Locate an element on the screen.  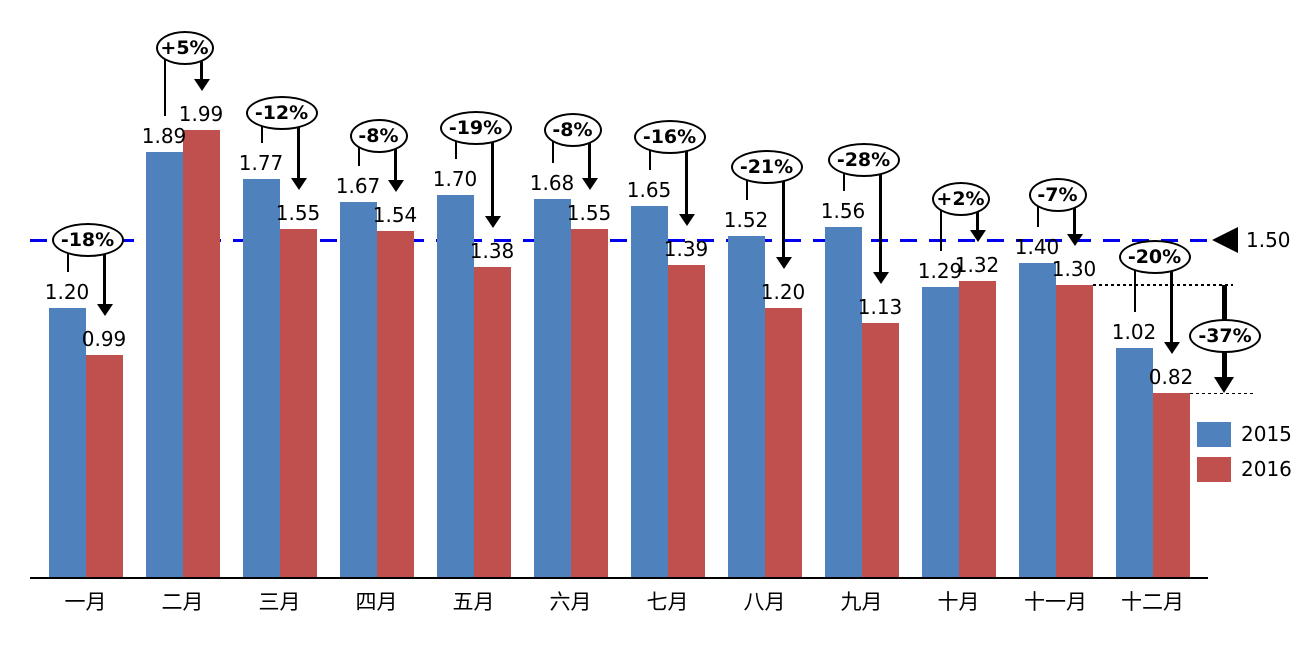
bubble-arrowhead-7-icon is located at coordinates (686, 219).